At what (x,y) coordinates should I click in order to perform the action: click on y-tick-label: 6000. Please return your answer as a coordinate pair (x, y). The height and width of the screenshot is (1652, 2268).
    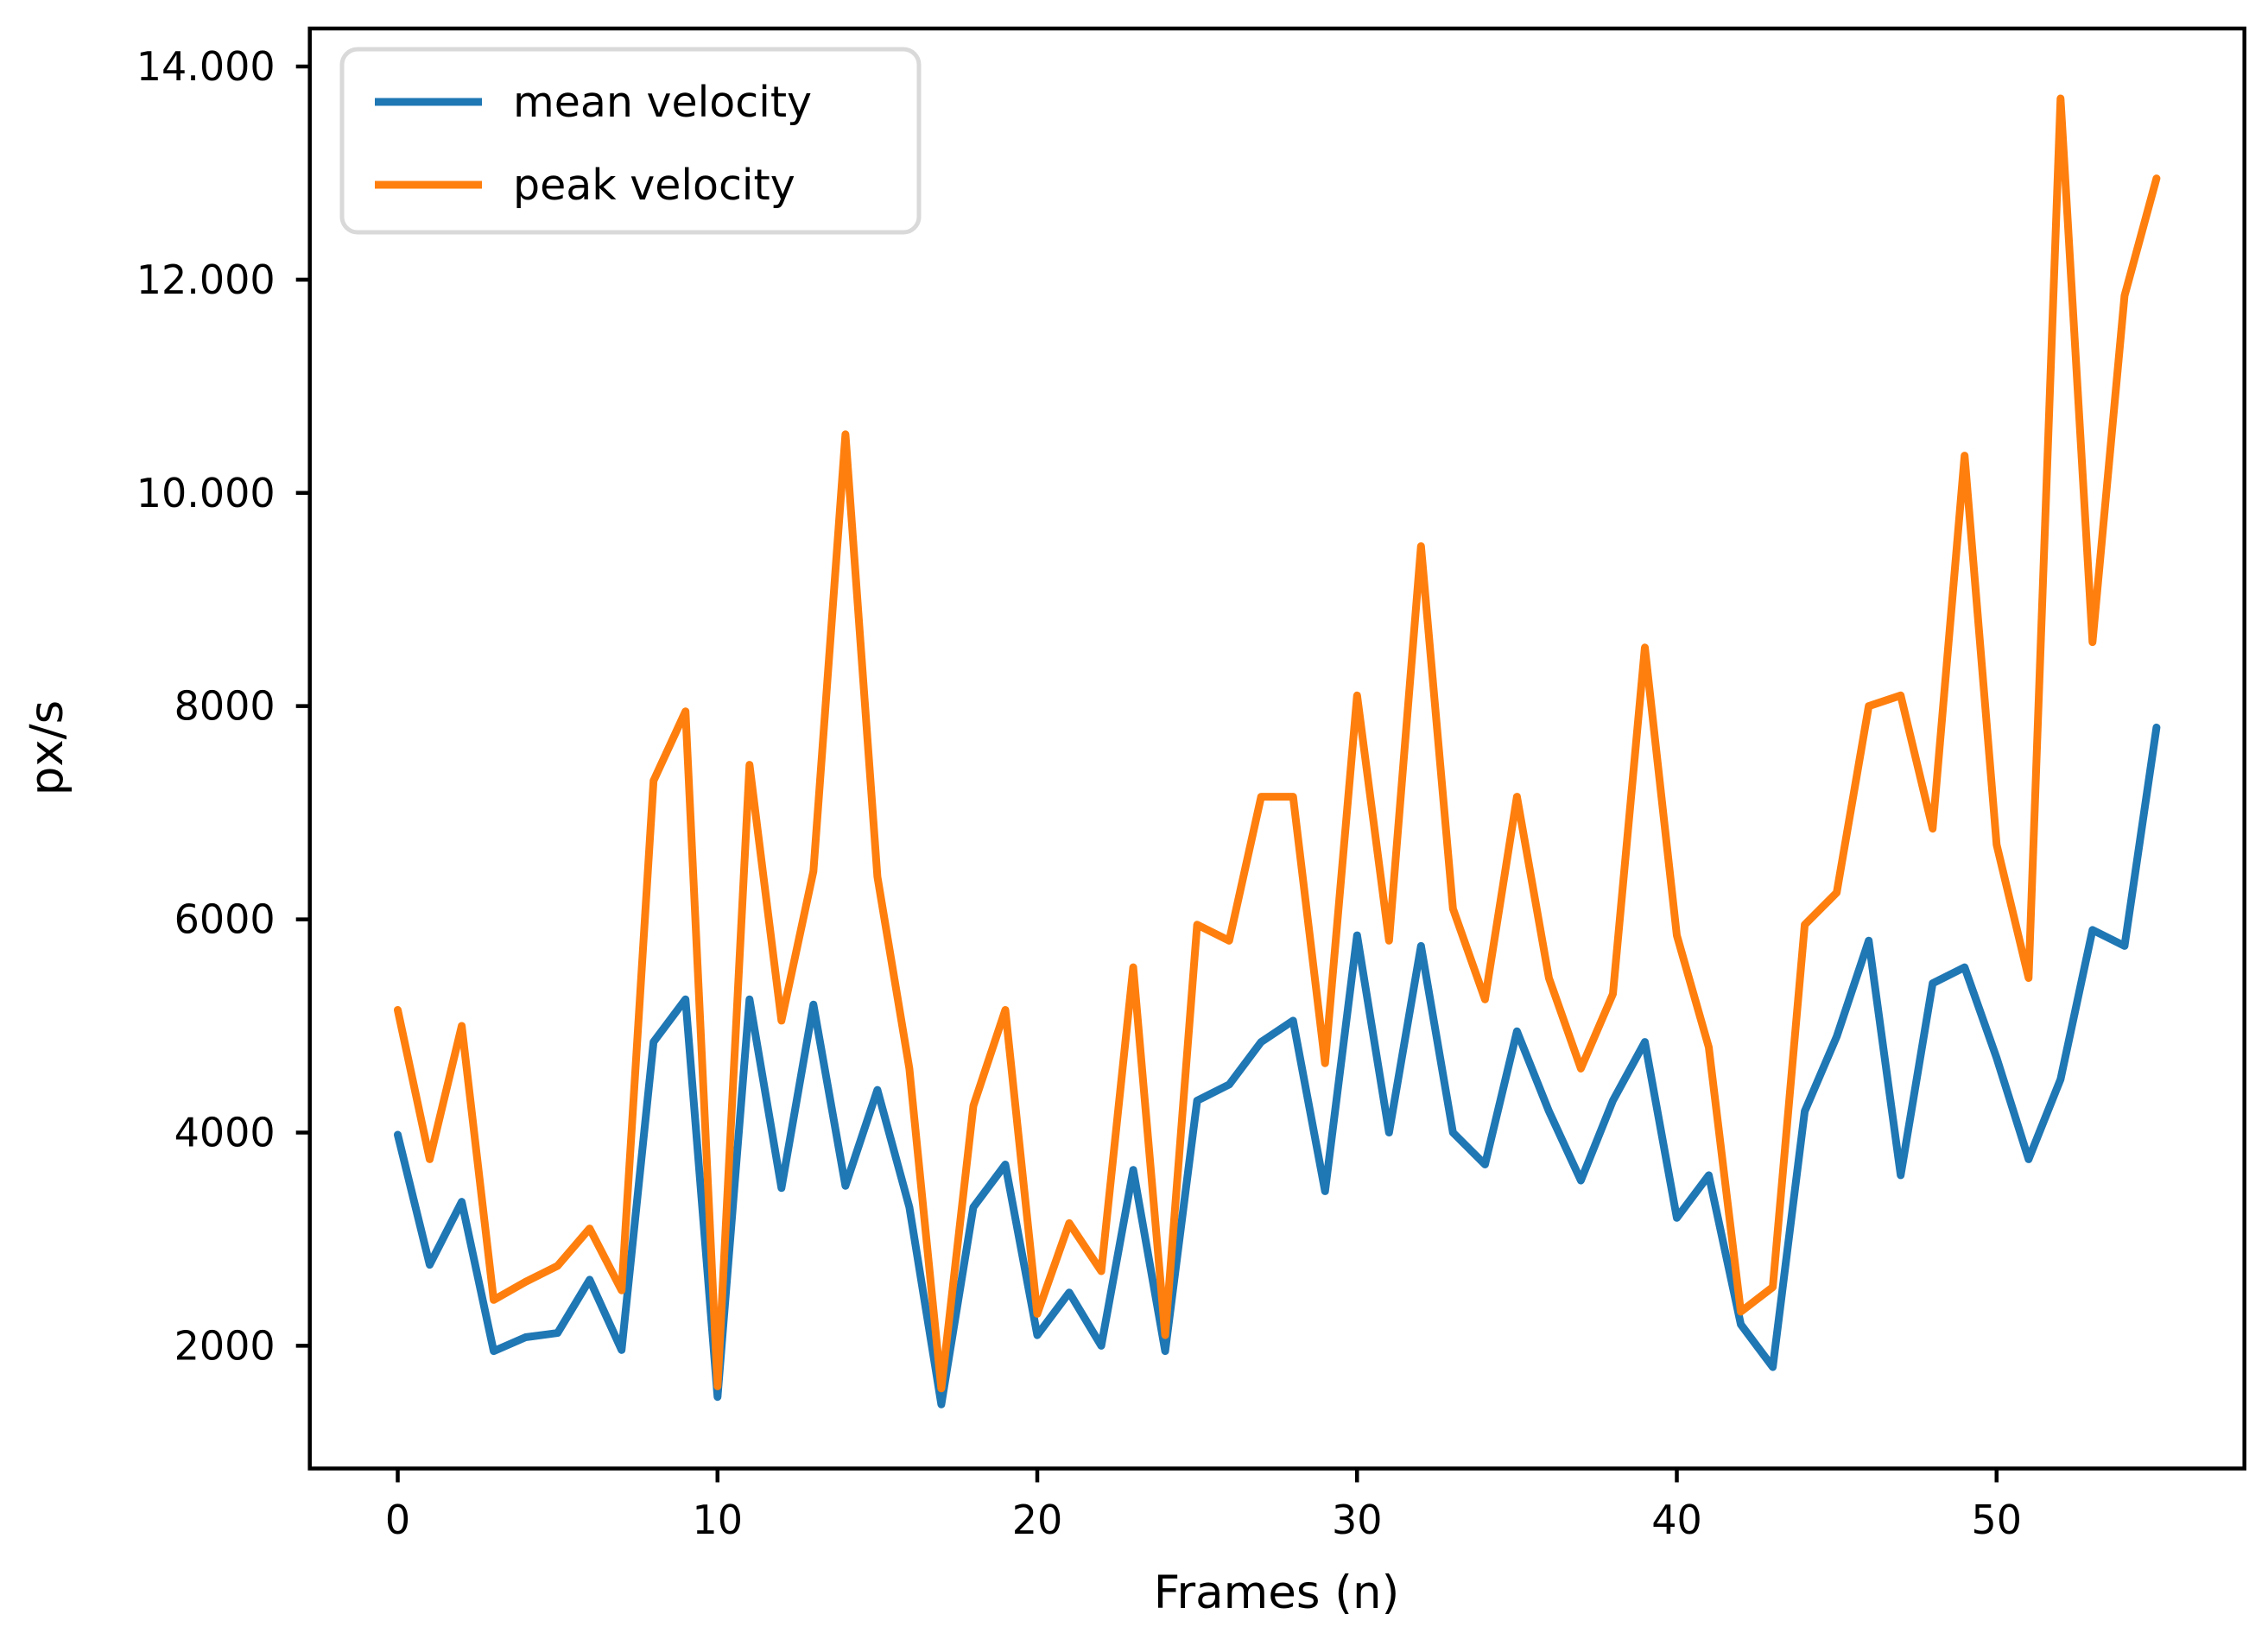
    Looking at the image, I should click on (225, 919).